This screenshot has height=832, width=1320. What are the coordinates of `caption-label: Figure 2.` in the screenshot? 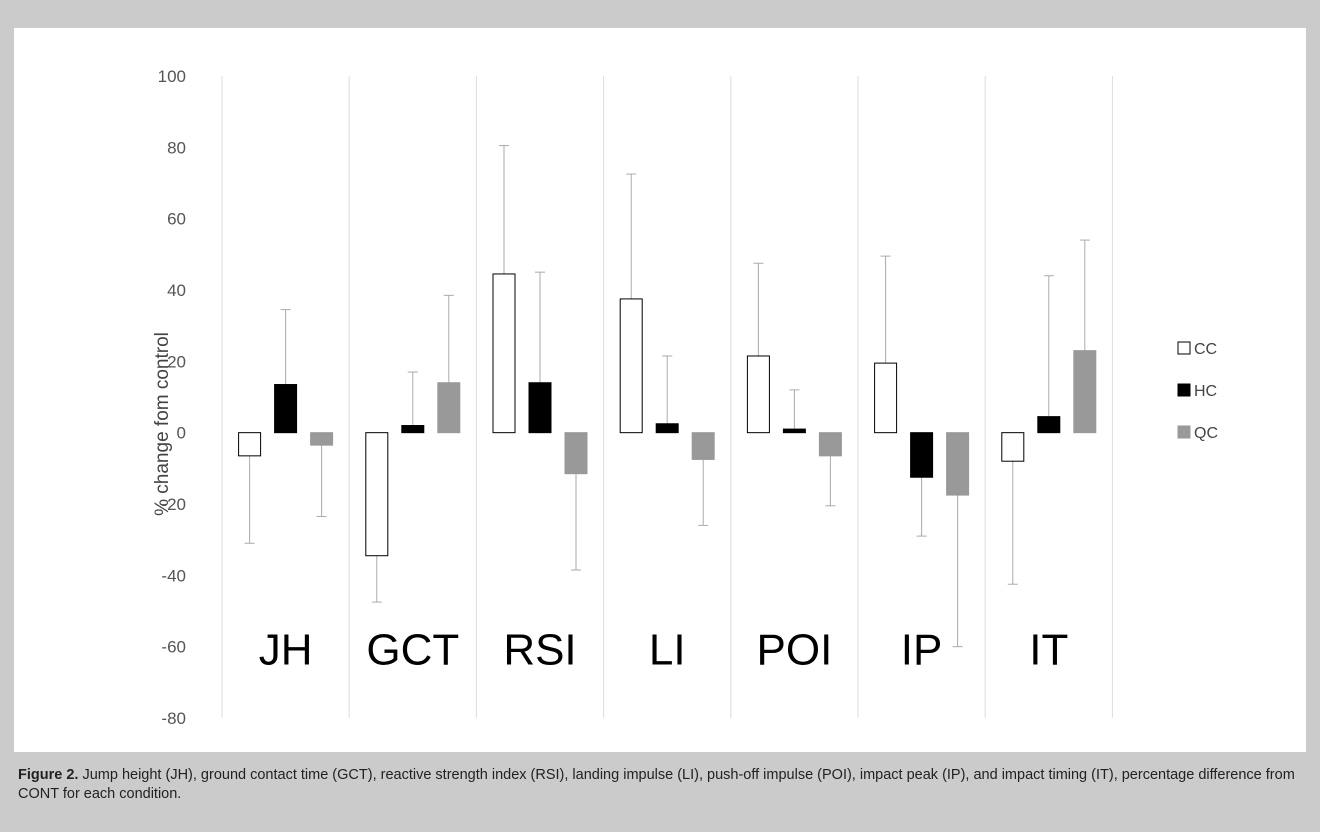 It's located at (48, 775).